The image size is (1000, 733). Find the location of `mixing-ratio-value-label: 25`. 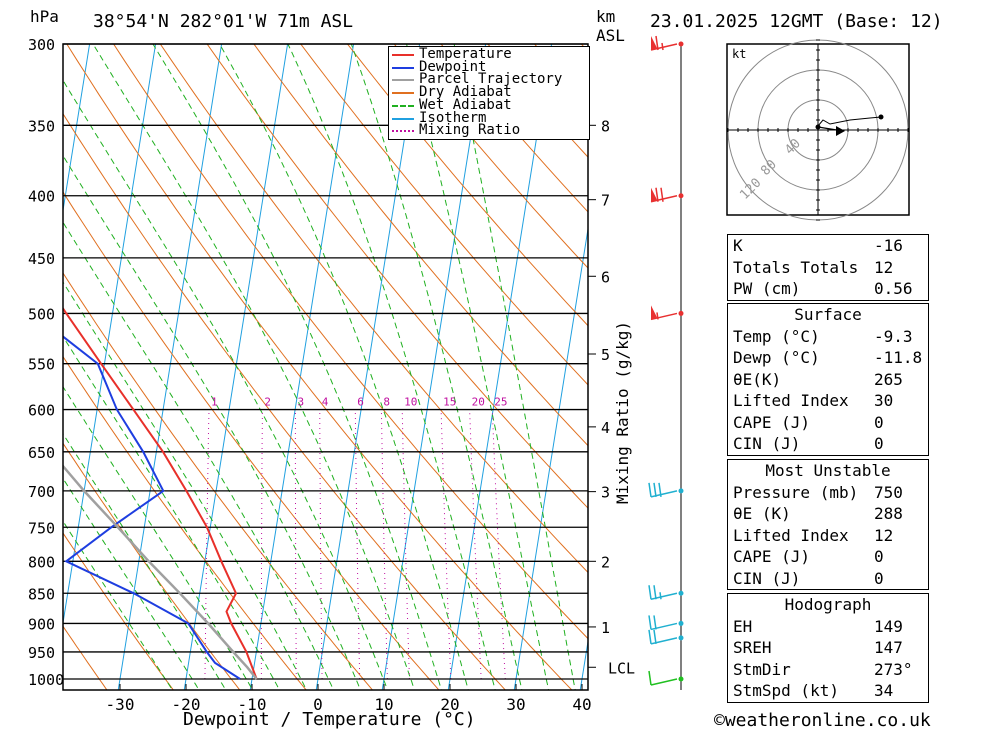

mixing-ratio-value-label: 25 is located at coordinates (500, 402).